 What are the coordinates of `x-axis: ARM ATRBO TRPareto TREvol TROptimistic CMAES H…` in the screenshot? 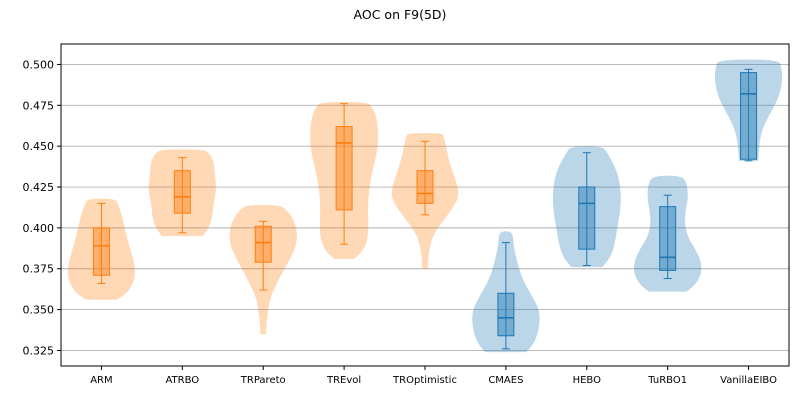 It's located at (433, 376).